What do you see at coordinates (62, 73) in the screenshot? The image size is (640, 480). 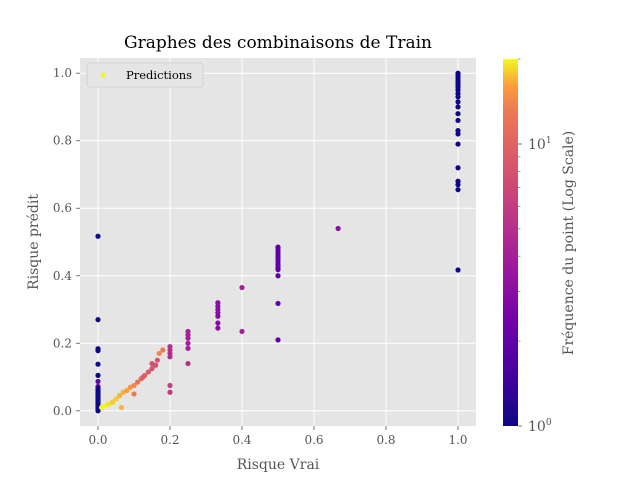 I see `y-tick-label-5: 1.0` at bounding box center [62, 73].